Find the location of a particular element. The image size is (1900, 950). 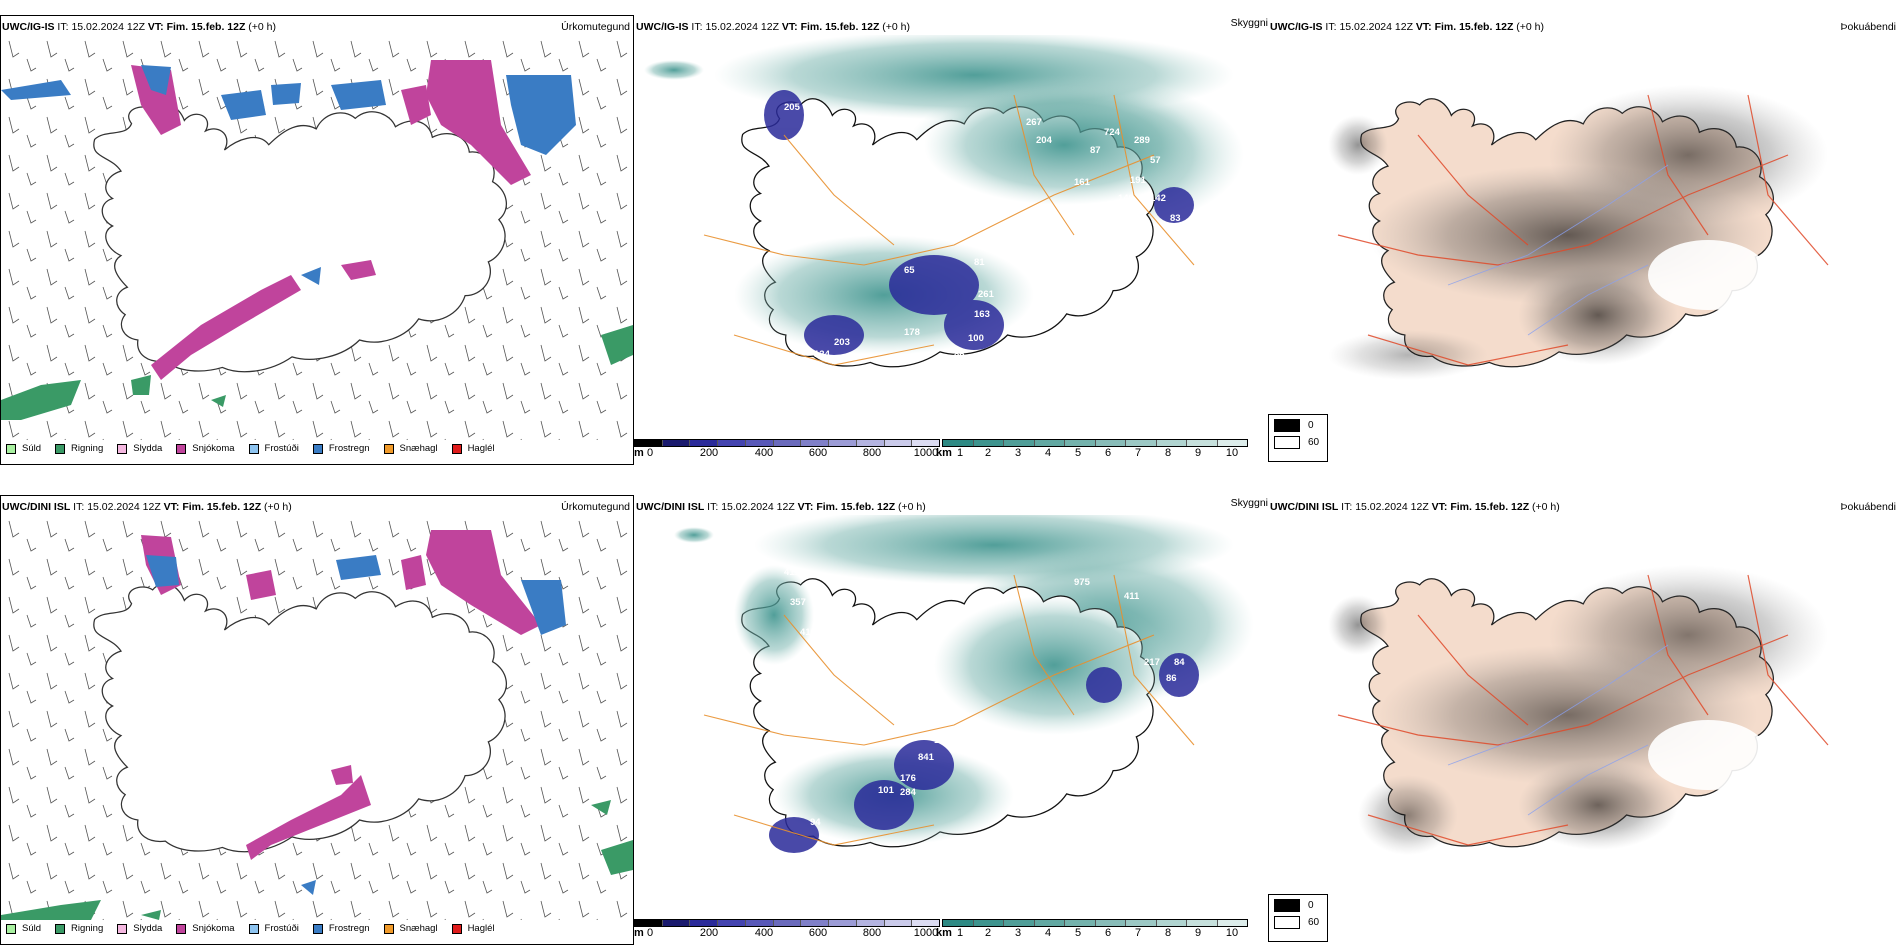

fog-legend-row: 0 is located at coordinates (1298, 425).